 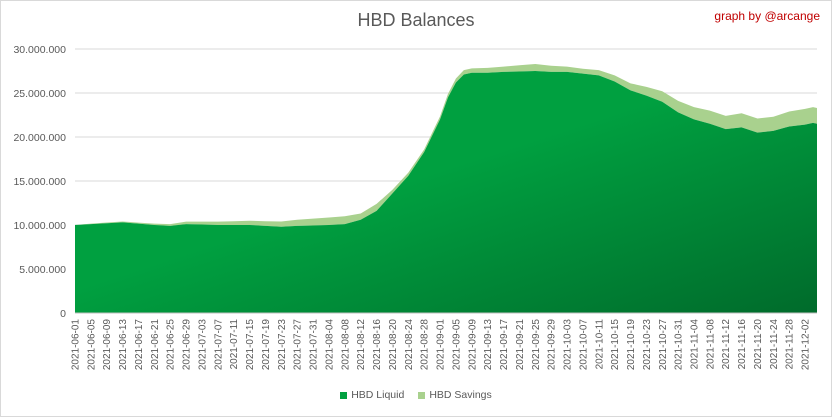 What do you see at coordinates (76, 345) in the screenshot?
I see `x-tick-label: 2021-06-01` at bounding box center [76, 345].